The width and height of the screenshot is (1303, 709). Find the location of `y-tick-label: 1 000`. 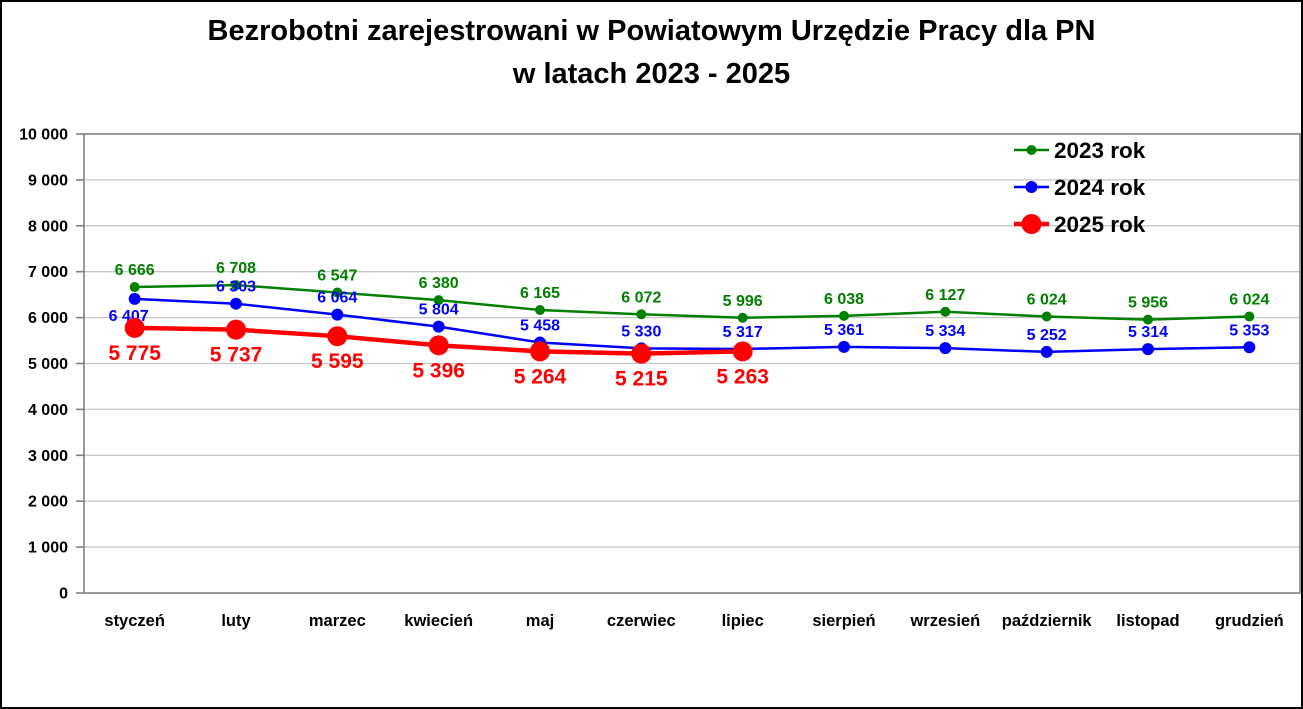

y-tick-label: 1 000 is located at coordinates (48, 548).